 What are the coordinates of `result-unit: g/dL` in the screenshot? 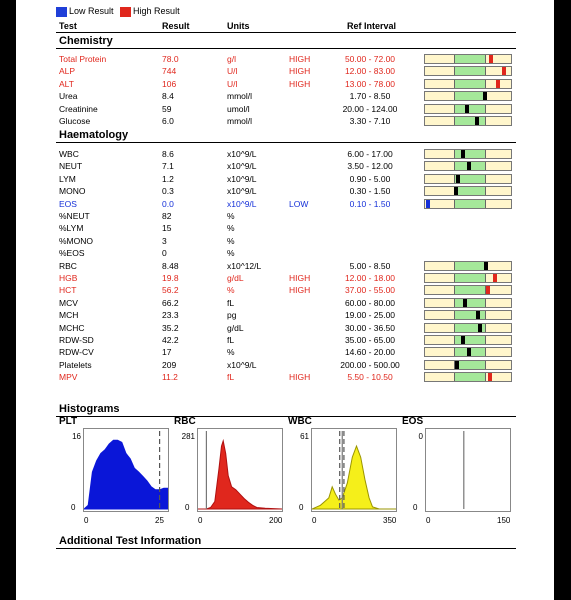 It's located at (235, 327).